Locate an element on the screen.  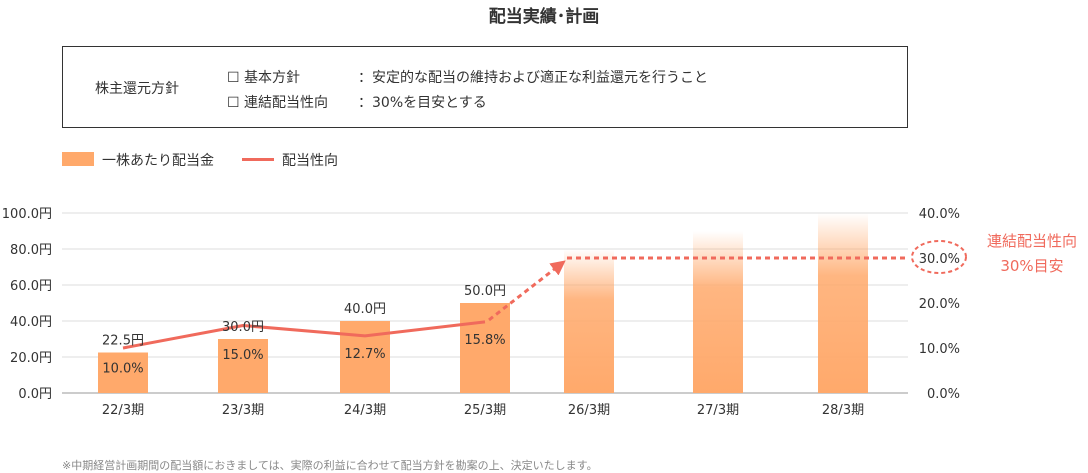
payout-ratio-label: 12.7% is located at coordinates (364, 354).